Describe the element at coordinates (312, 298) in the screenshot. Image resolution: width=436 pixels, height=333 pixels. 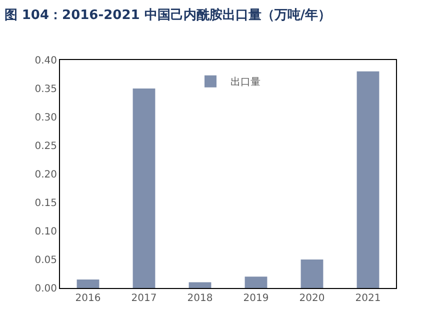
I see `x-tick-label: 2020` at that location.